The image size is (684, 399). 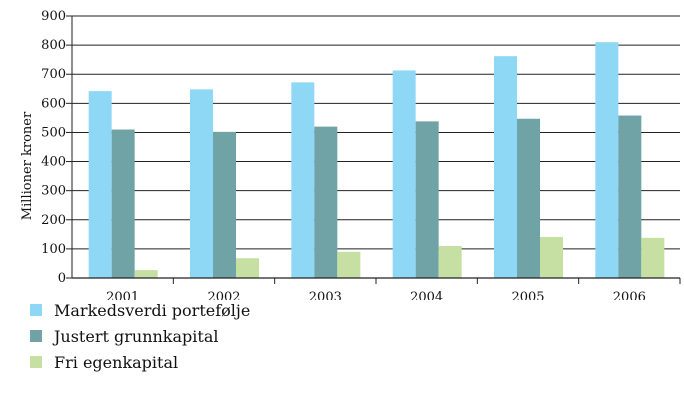 What do you see at coordinates (53, 162) in the screenshot?
I see `y-tick-label: 400` at bounding box center [53, 162].